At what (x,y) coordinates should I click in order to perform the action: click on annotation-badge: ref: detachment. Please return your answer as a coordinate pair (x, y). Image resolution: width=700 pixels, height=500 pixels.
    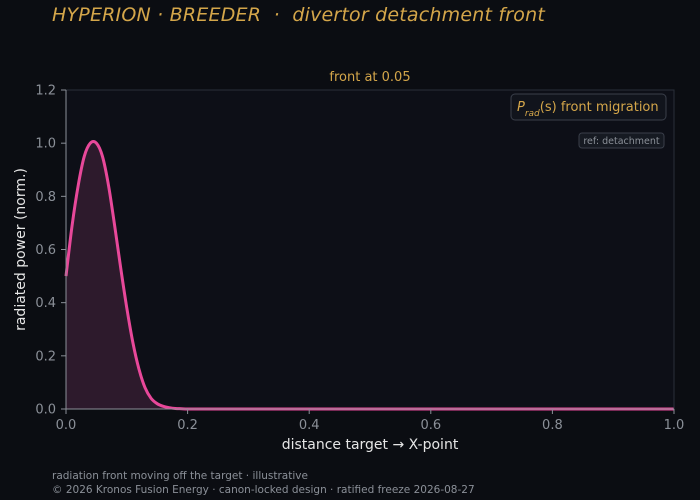
    Looking at the image, I should click on (621, 140).